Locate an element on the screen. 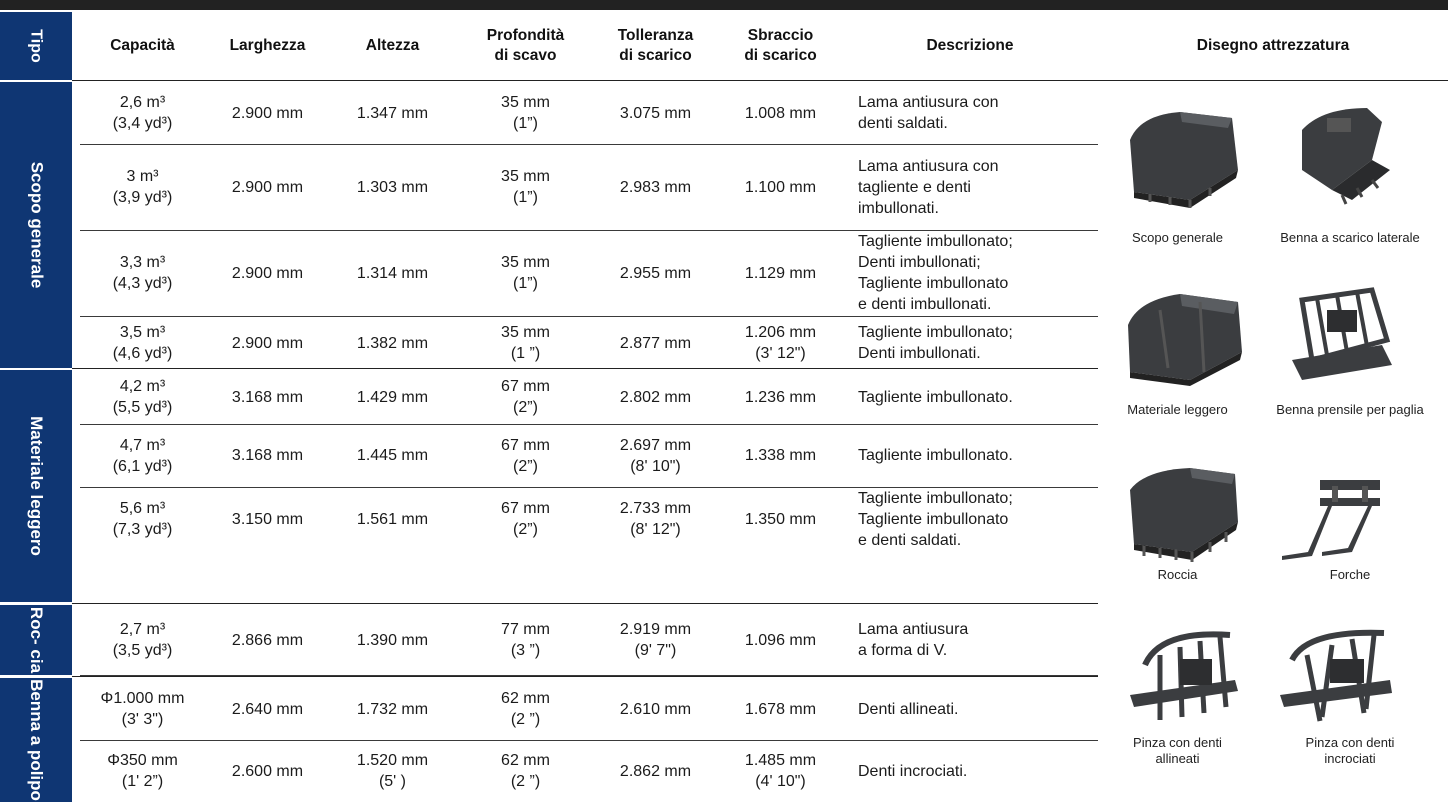 The height and width of the screenshot is (802, 1448). group-roccia: Roc- cia is located at coordinates (36, 640).